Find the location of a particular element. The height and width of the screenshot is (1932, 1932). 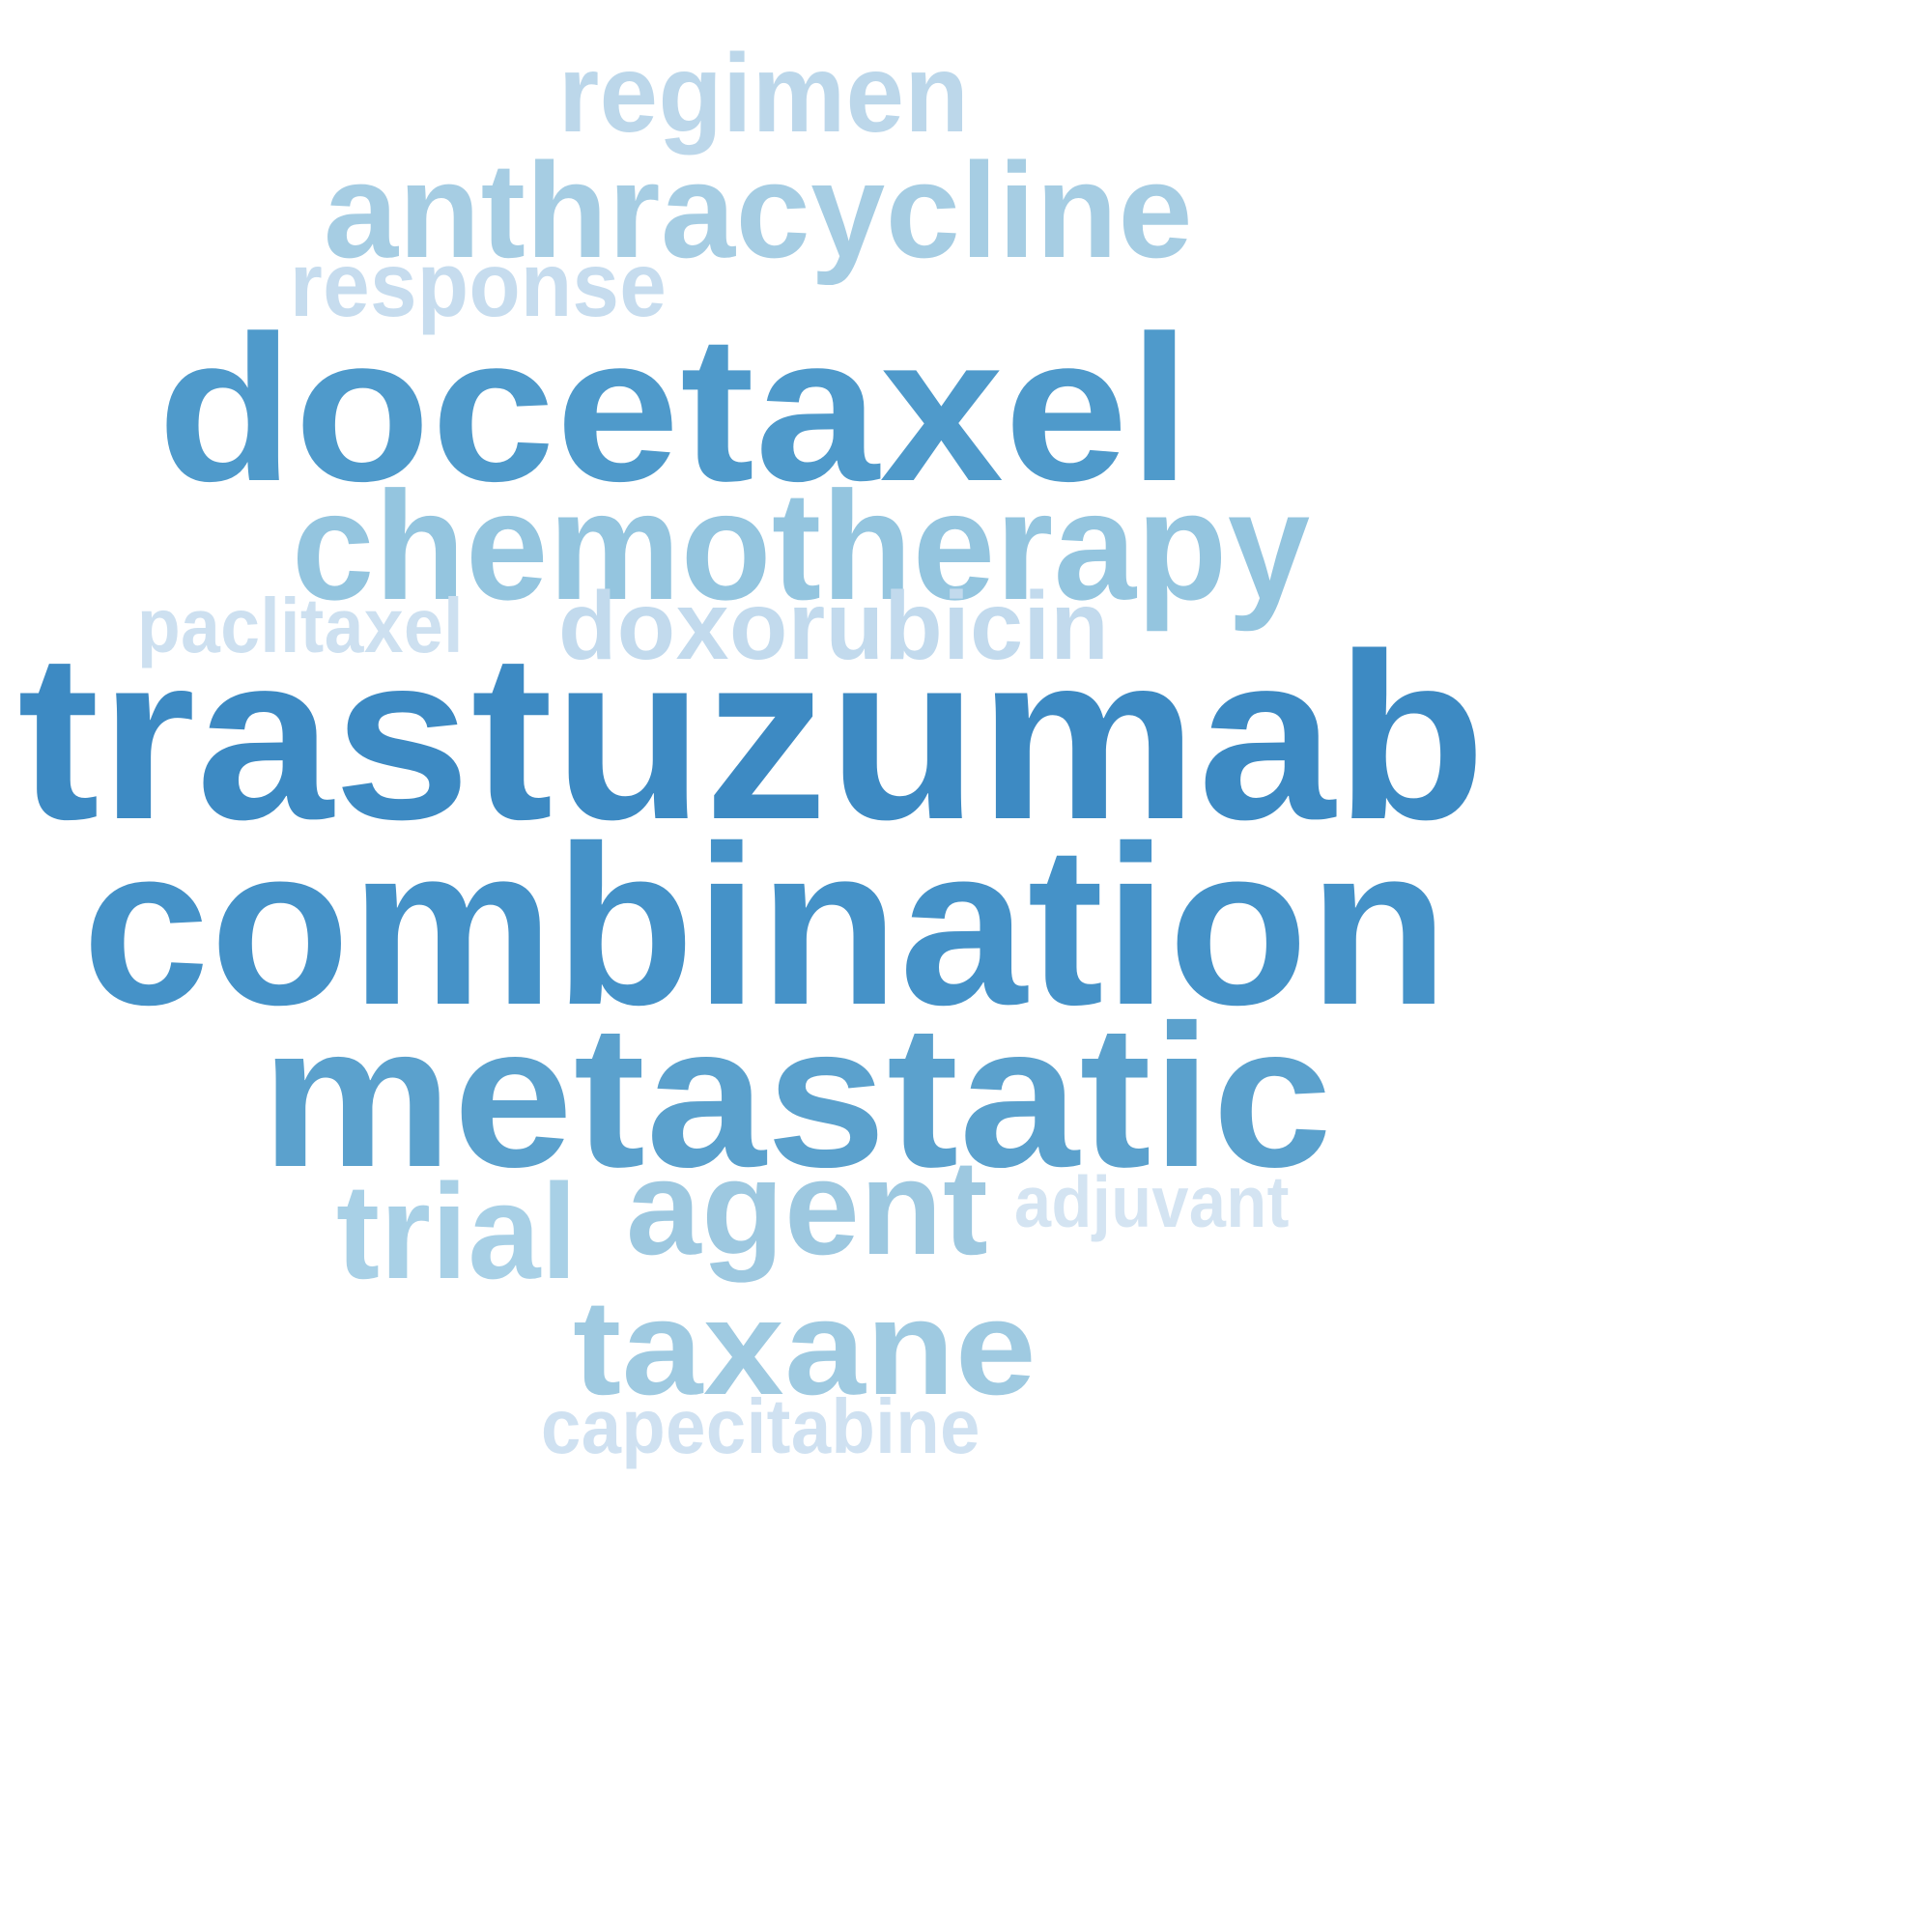

word-adjuvant: adjuvant is located at coordinates (1152, 1201).